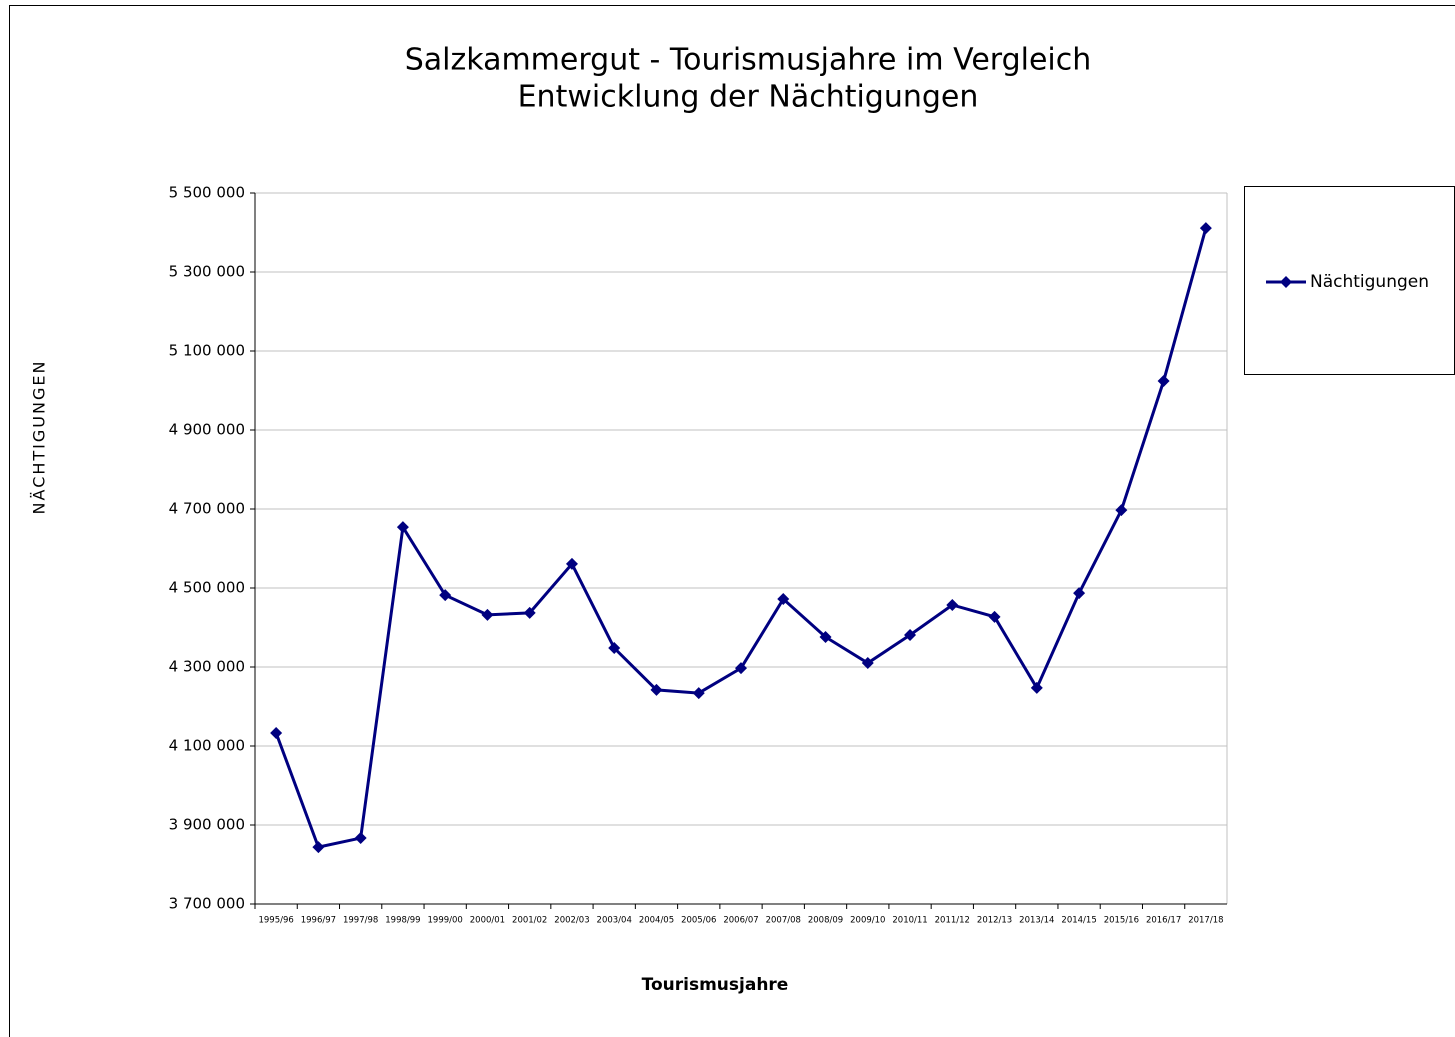 The width and height of the screenshot is (1455, 1037). Describe the element at coordinates (825, 921) in the screenshot. I see `x-tick-label: 2008/09` at that location.